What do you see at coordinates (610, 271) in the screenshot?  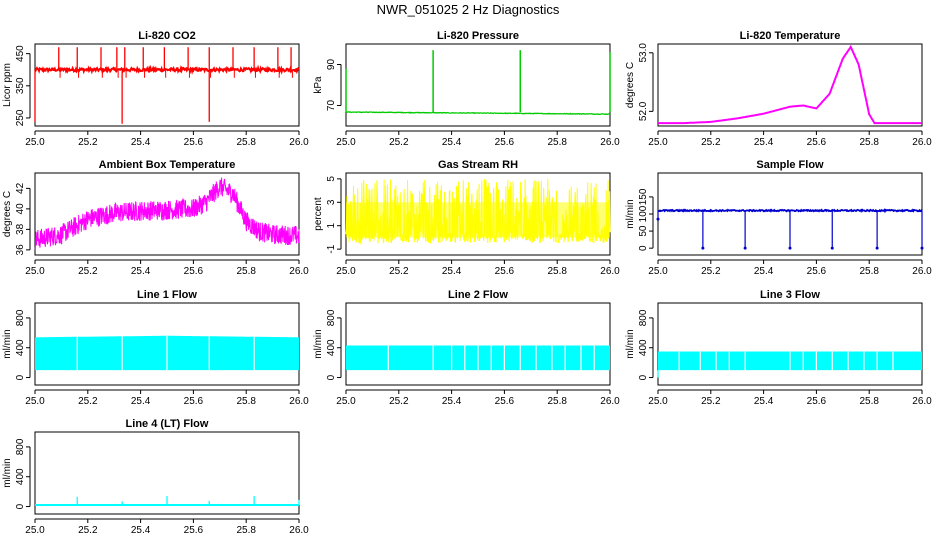 I see `gas-stream-rh-x-tick-label: 26.0` at bounding box center [610, 271].